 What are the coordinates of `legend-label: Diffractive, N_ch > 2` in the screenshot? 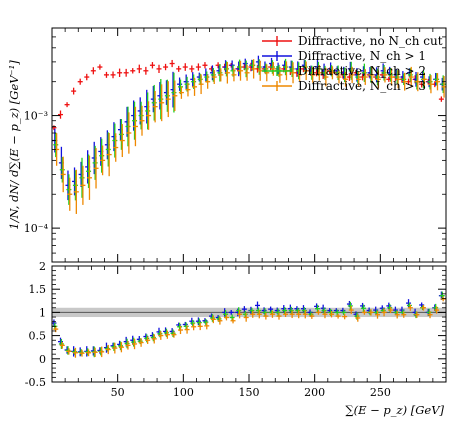 It's located at (362, 71).